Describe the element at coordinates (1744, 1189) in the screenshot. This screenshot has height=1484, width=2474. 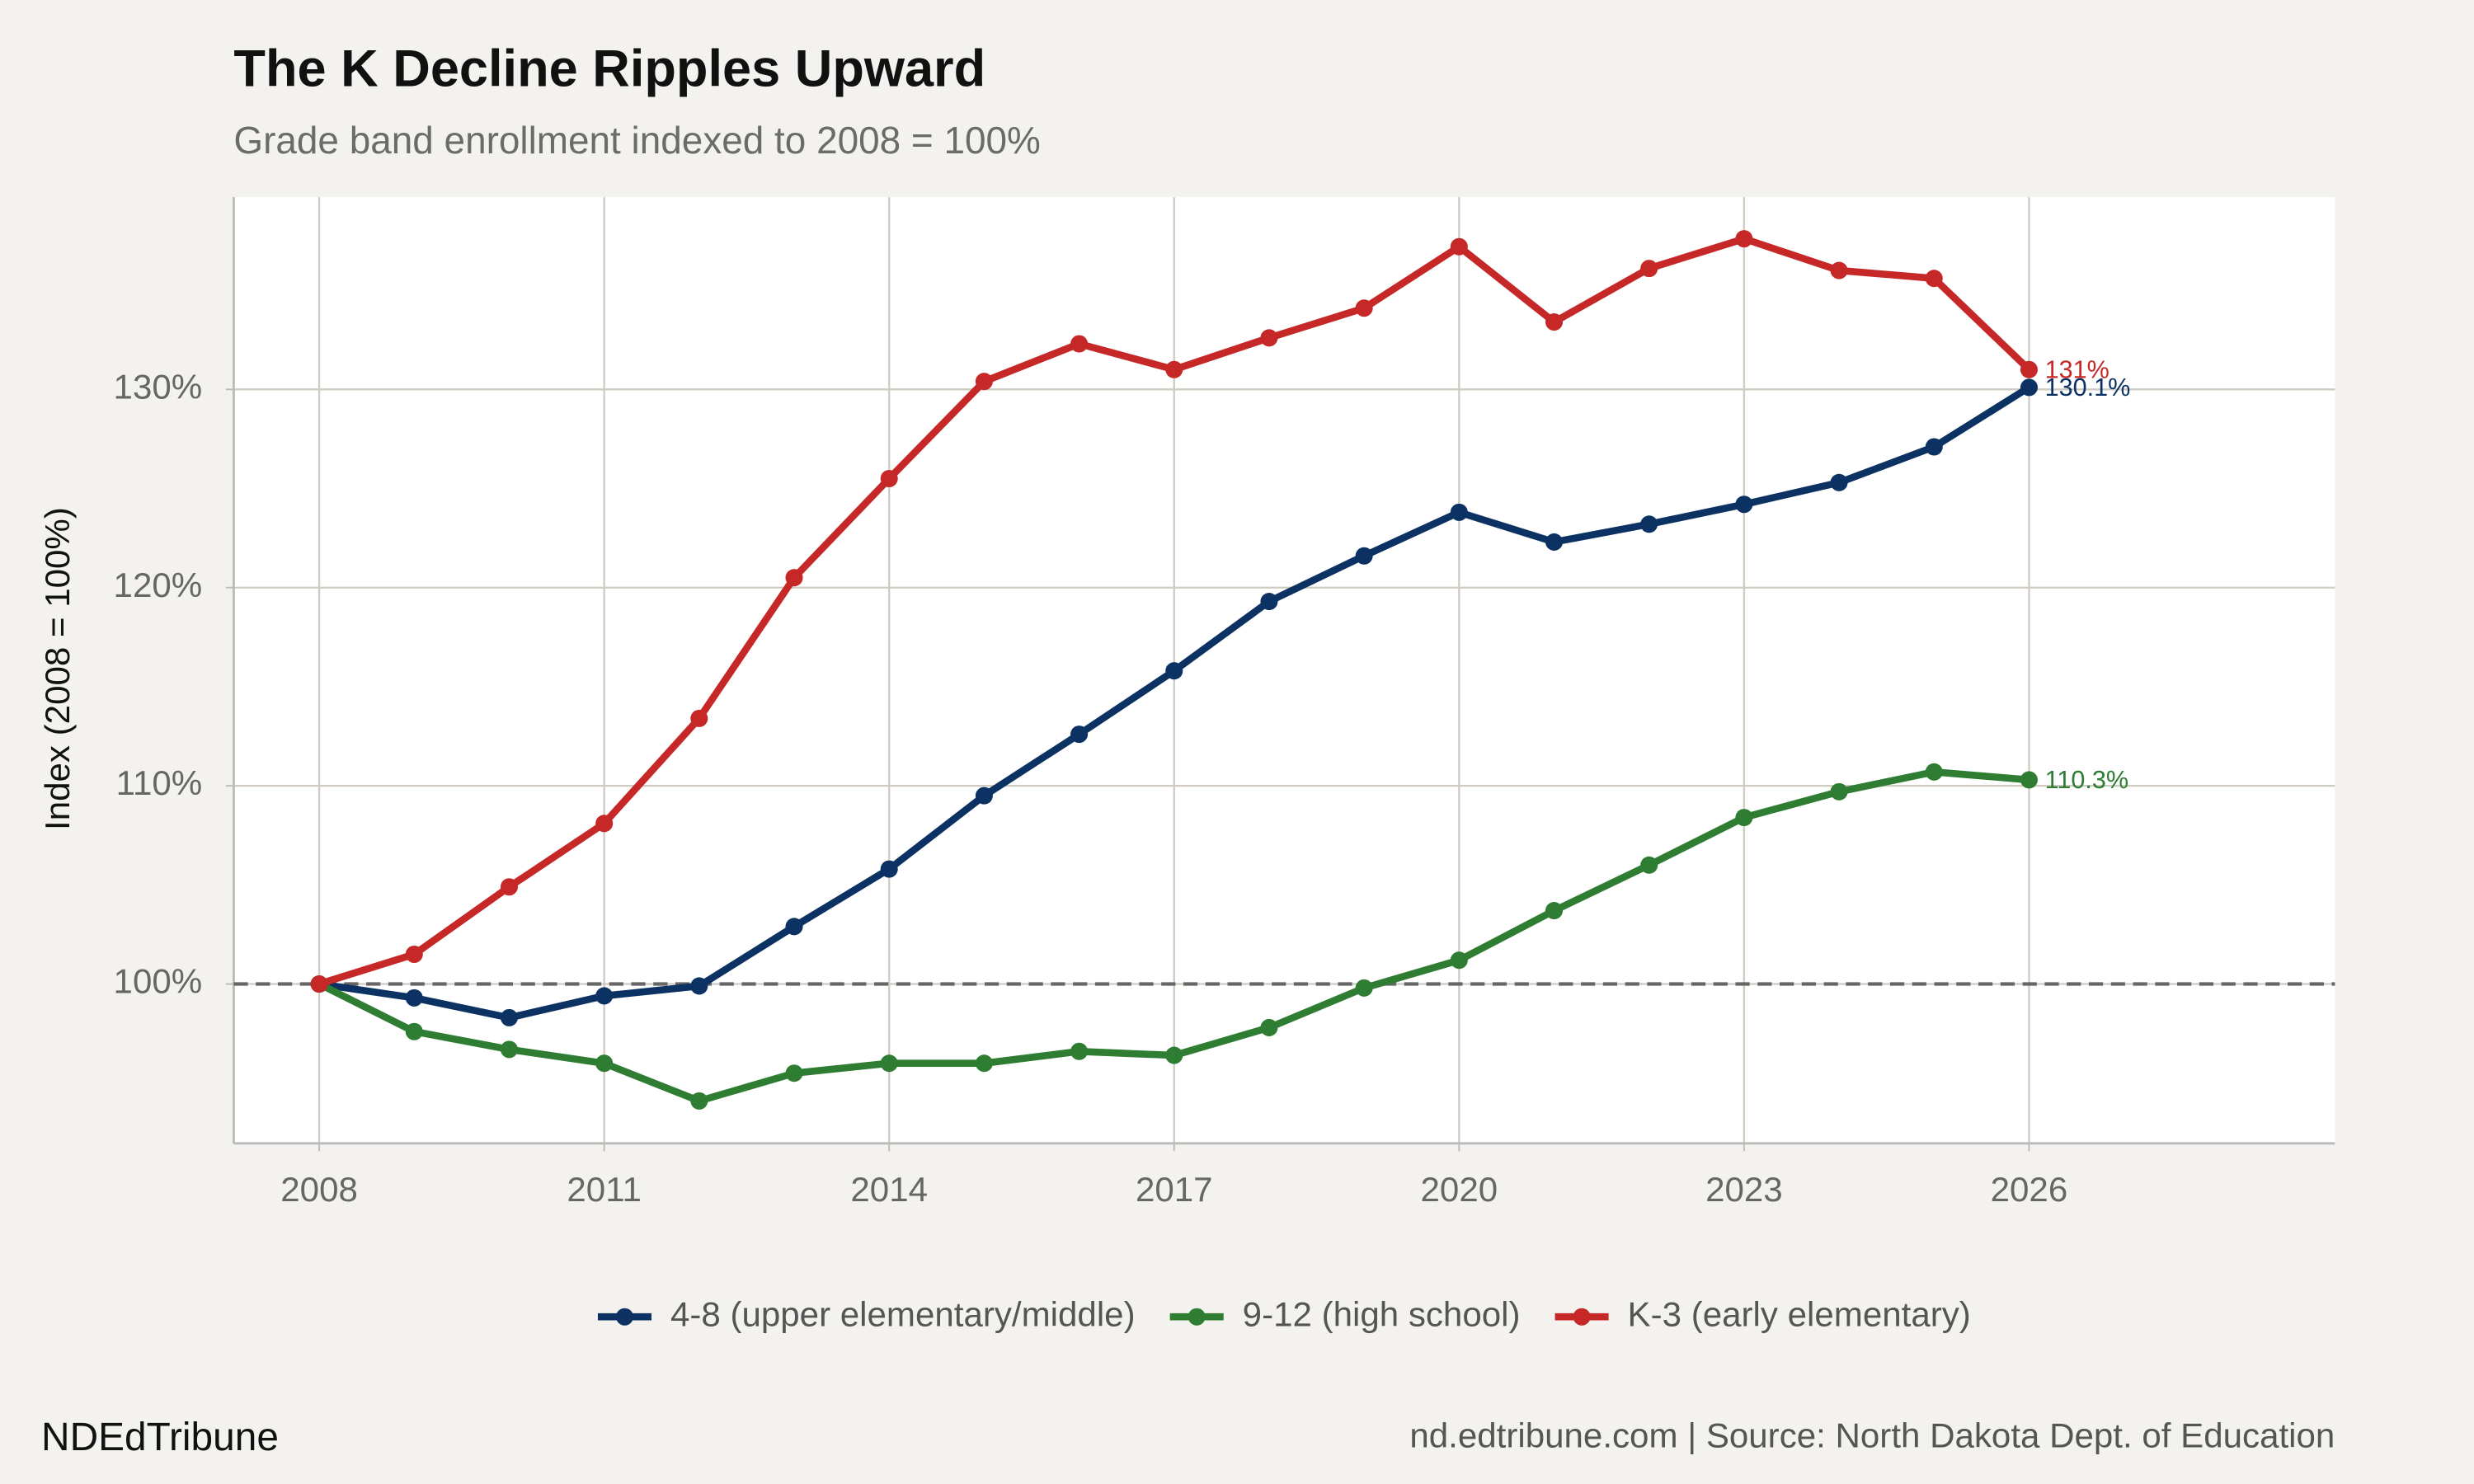
I see `x-tick-label: 2023` at that location.